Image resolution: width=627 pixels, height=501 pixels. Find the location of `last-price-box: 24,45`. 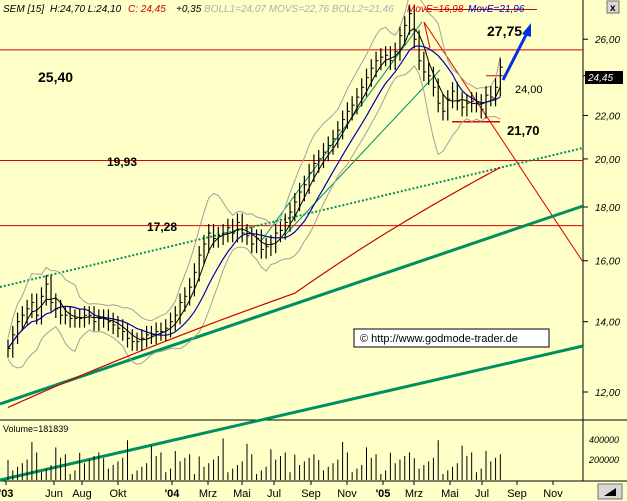

last-price-box: 24,45 is located at coordinates (604, 77).